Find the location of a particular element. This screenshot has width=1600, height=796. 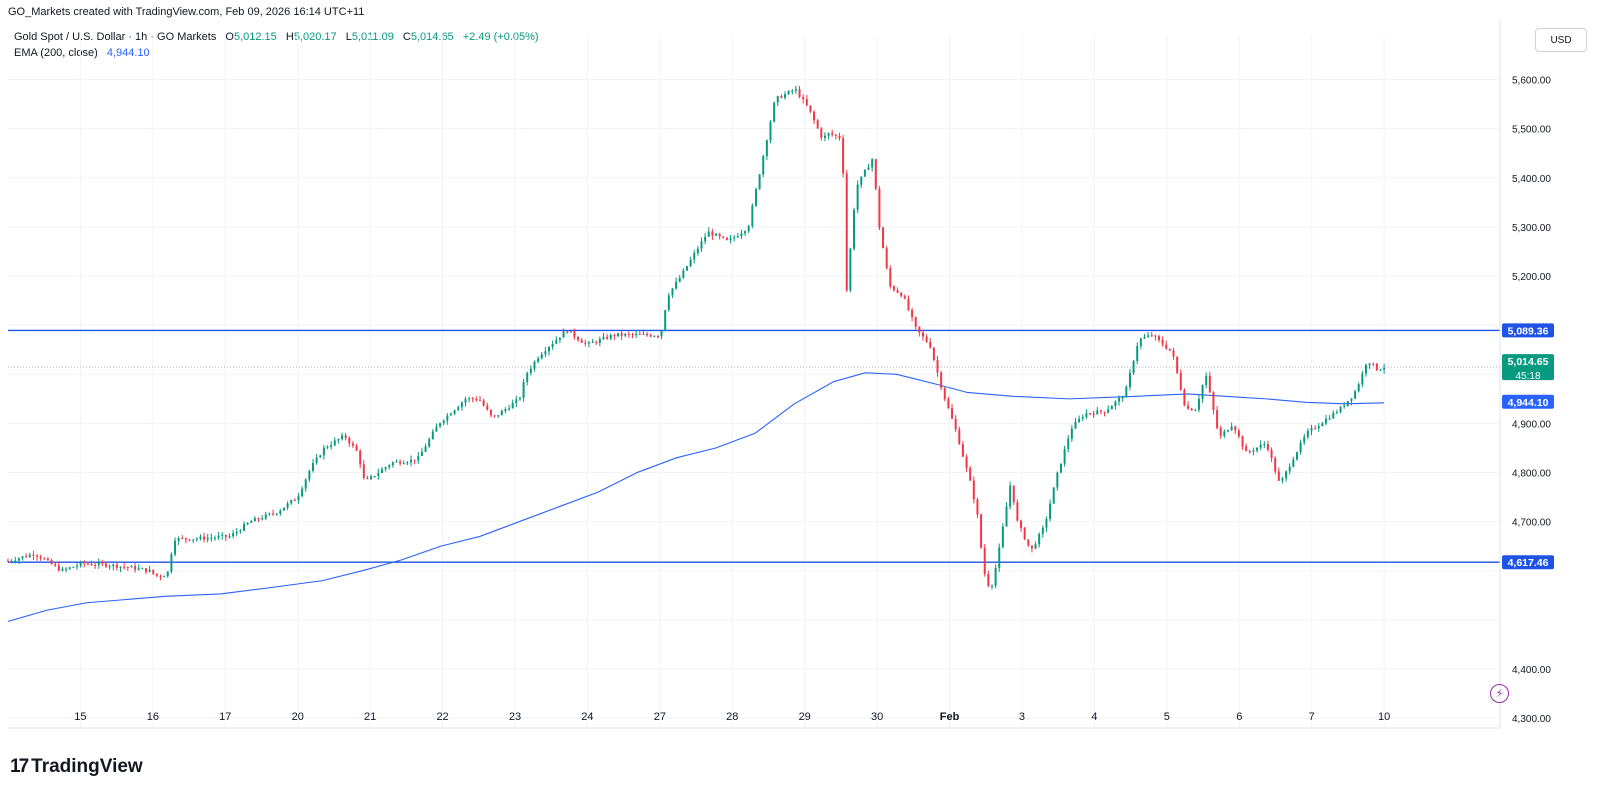

x-tick-label: 3 is located at coordinates (1022, 717).